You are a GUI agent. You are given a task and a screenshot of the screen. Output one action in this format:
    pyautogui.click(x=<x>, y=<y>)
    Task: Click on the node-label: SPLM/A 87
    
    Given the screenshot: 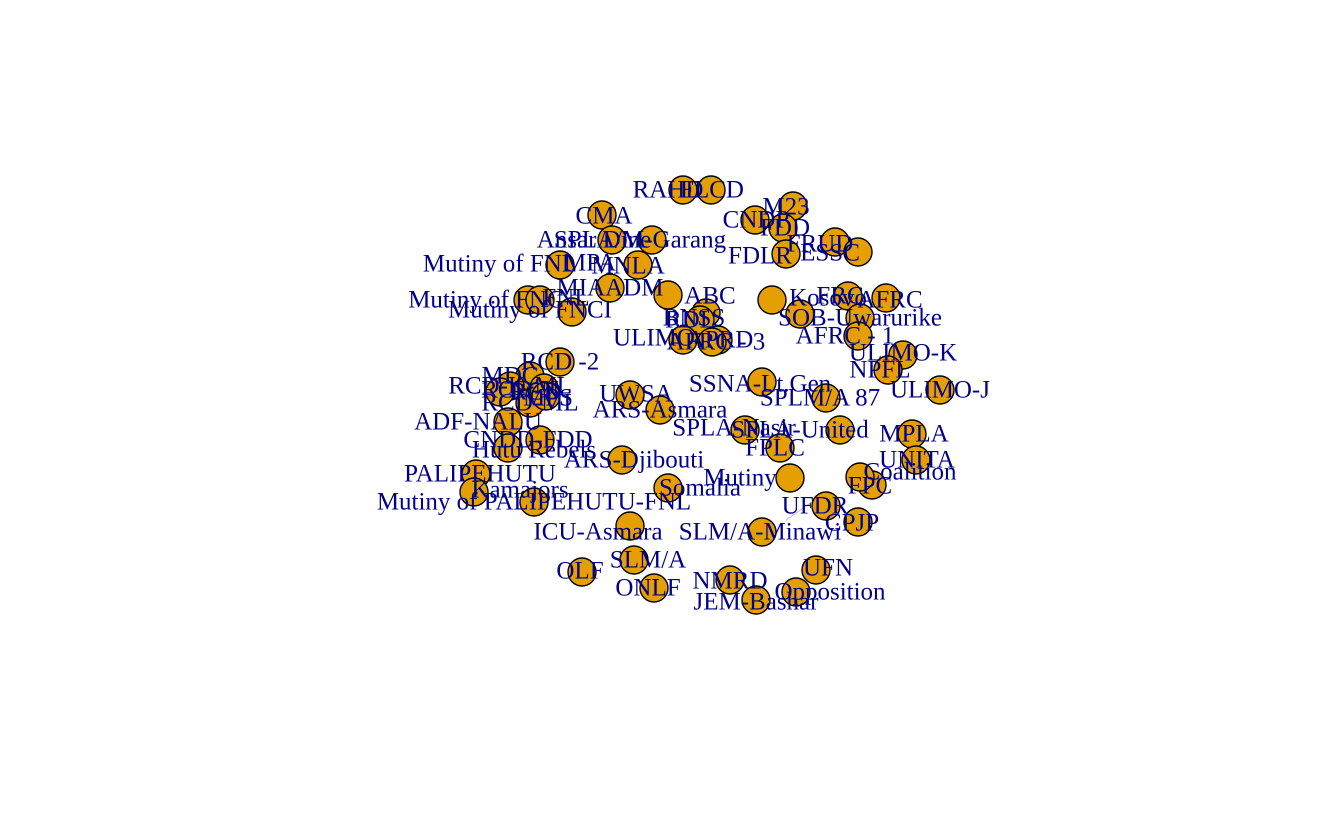 What is the action you would take?
    pyautogui.click(x=820, y=398)
    